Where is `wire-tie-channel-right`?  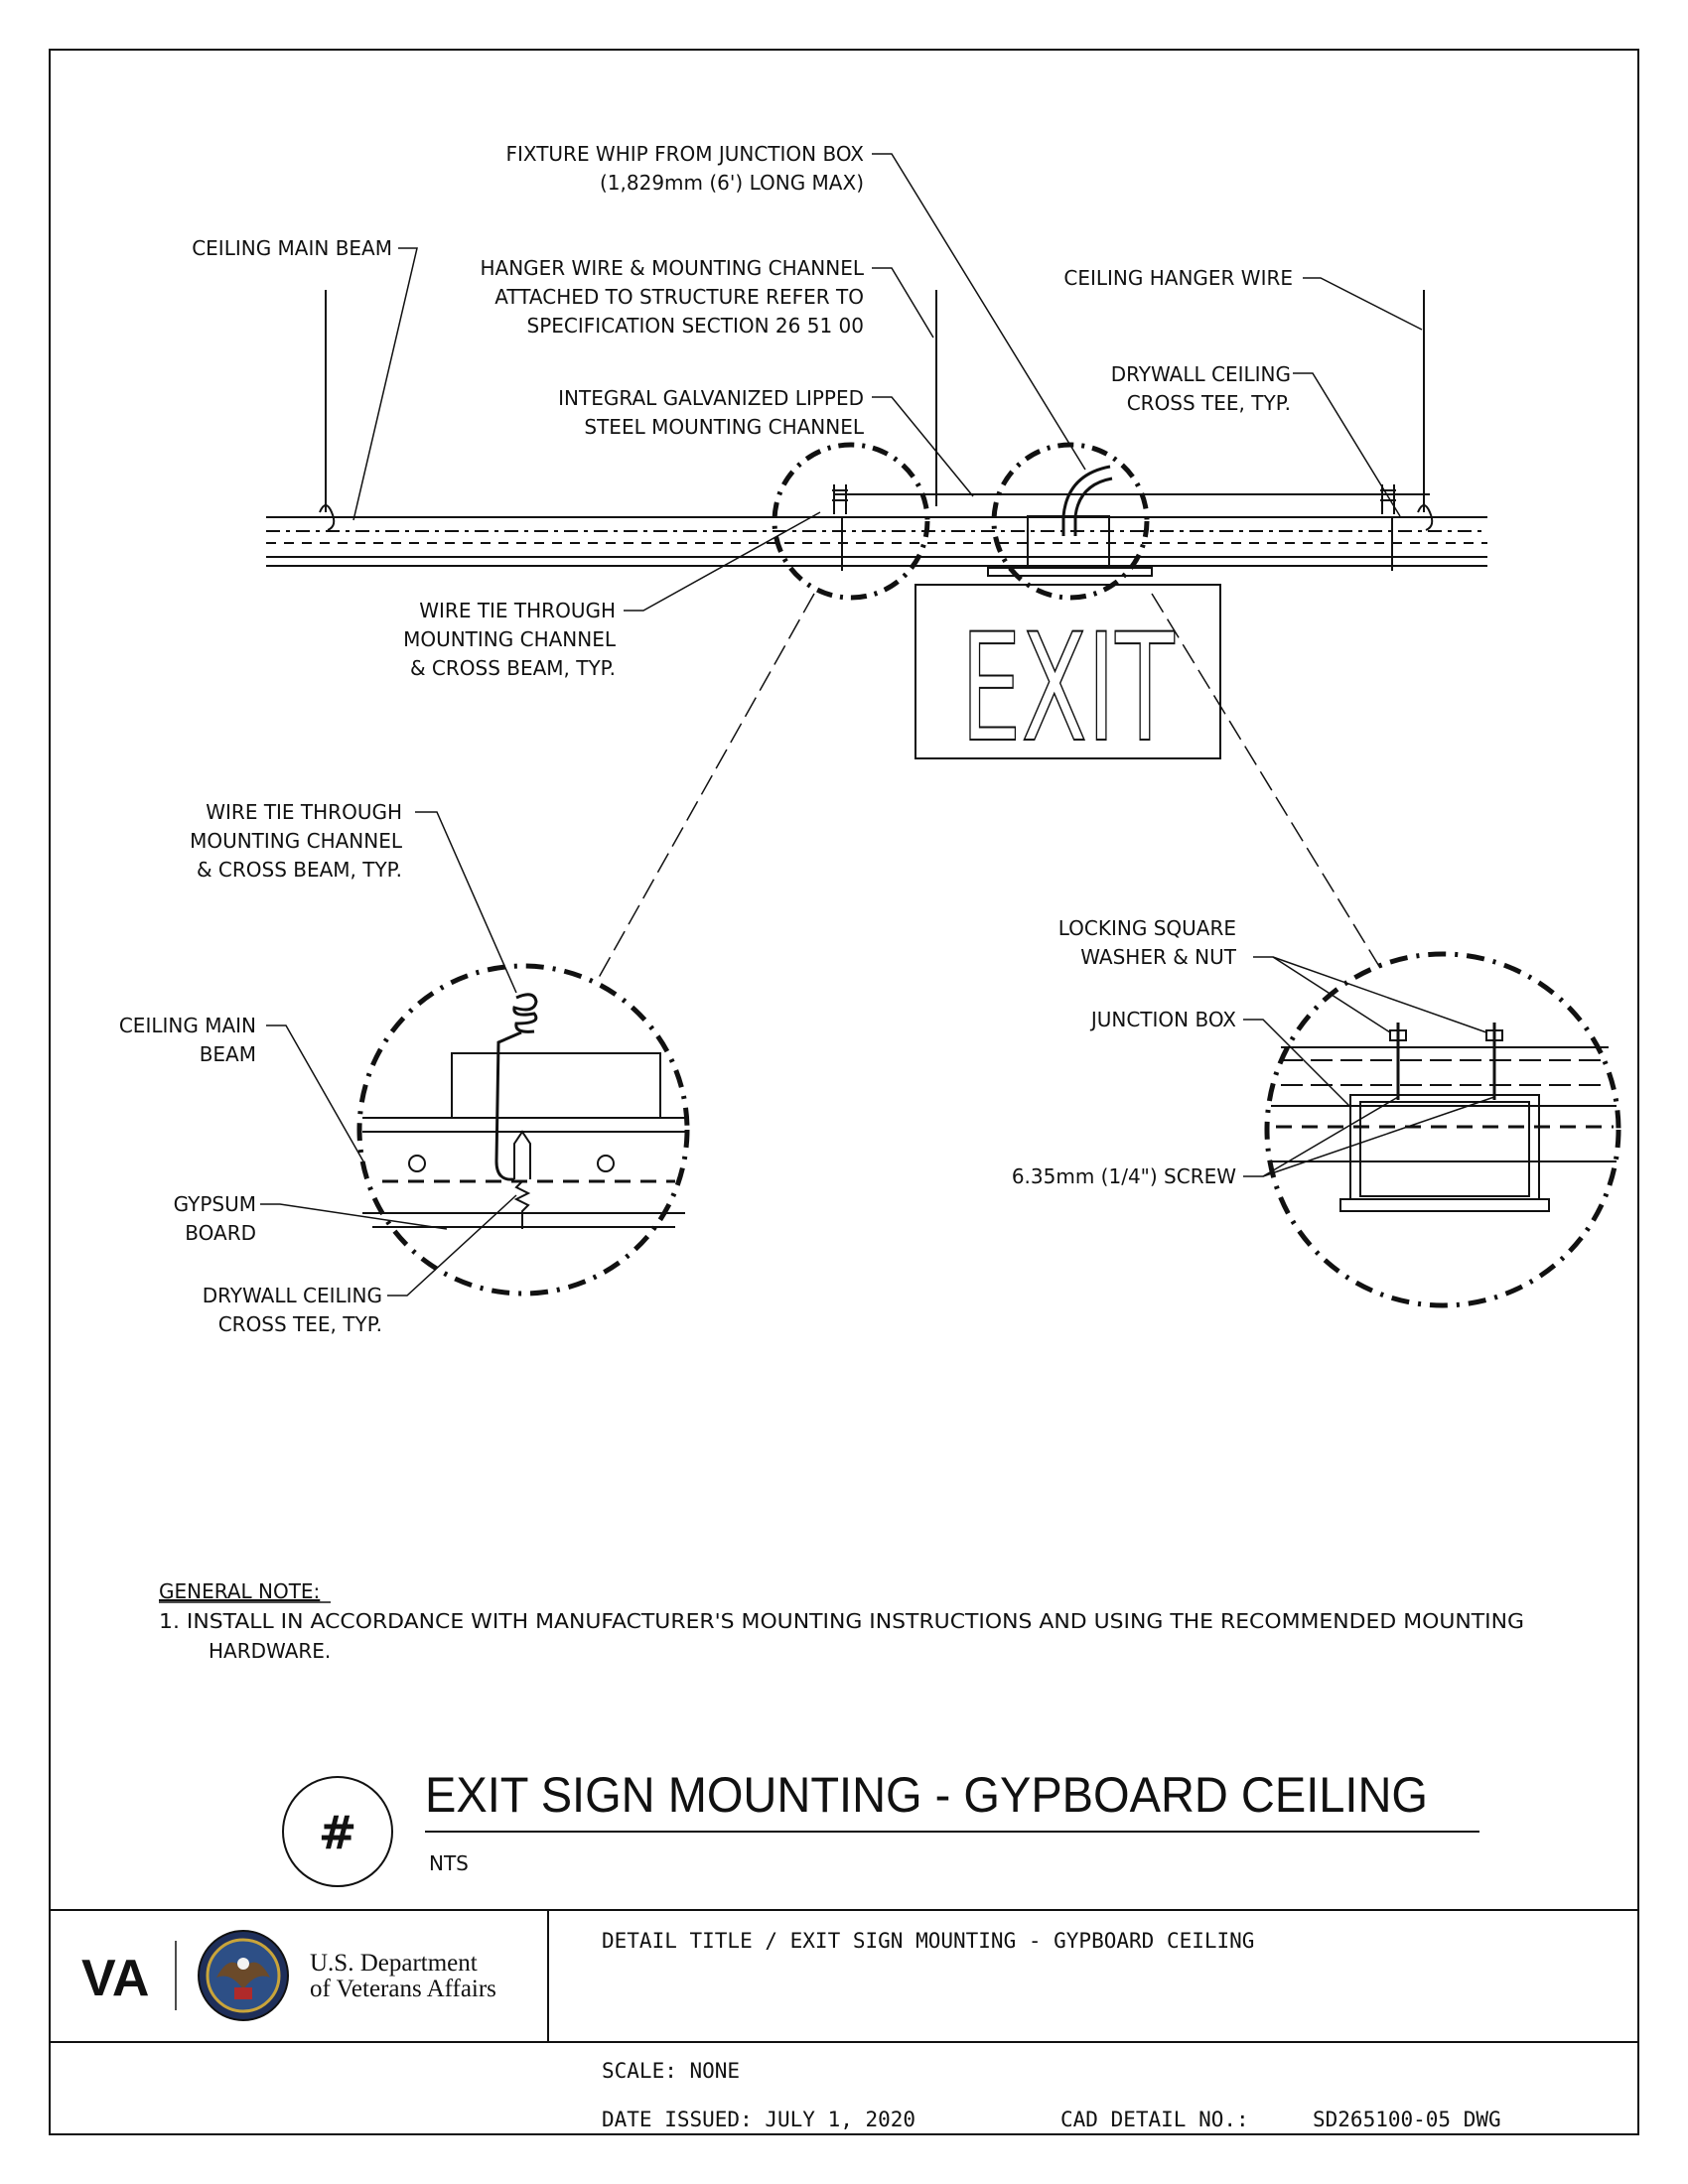 wire-tie-channel-right is located at coordinates (1388, 499).